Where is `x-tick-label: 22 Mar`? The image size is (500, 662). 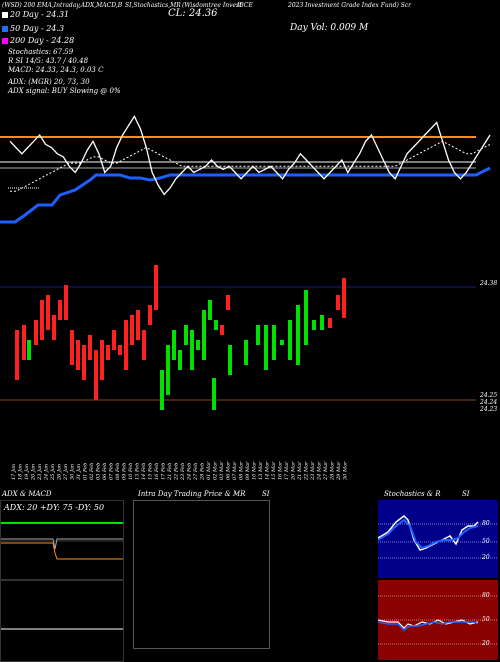
x-tick-label: 22 Mar is located at coordinates (307, 471).